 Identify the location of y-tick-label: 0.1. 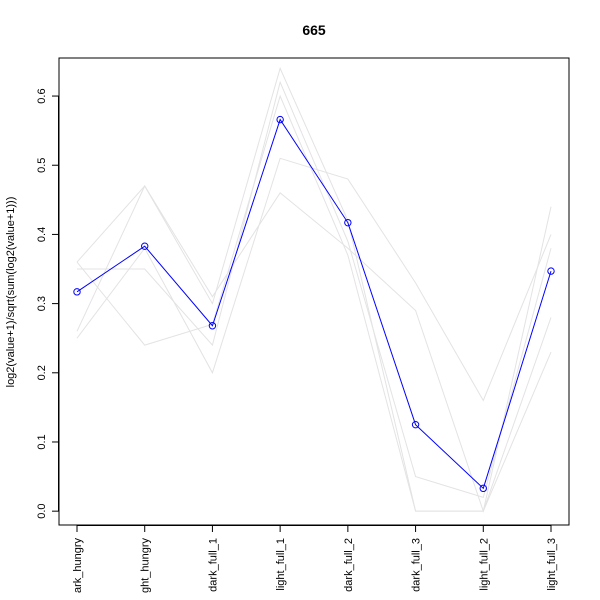
(42, 441).